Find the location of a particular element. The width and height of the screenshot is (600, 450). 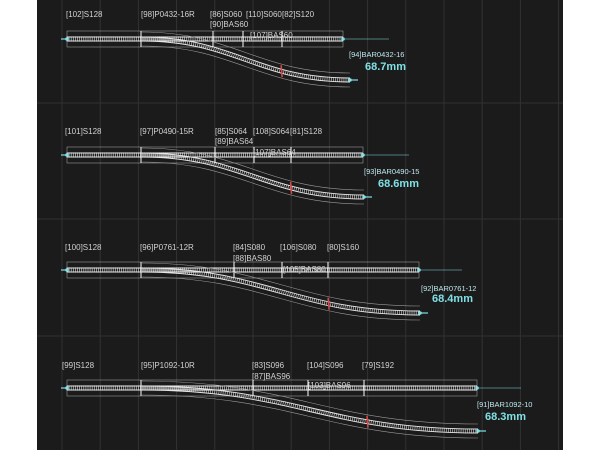

piece-label-straight-3: [108]S064 is located at coordinates (271, 131).